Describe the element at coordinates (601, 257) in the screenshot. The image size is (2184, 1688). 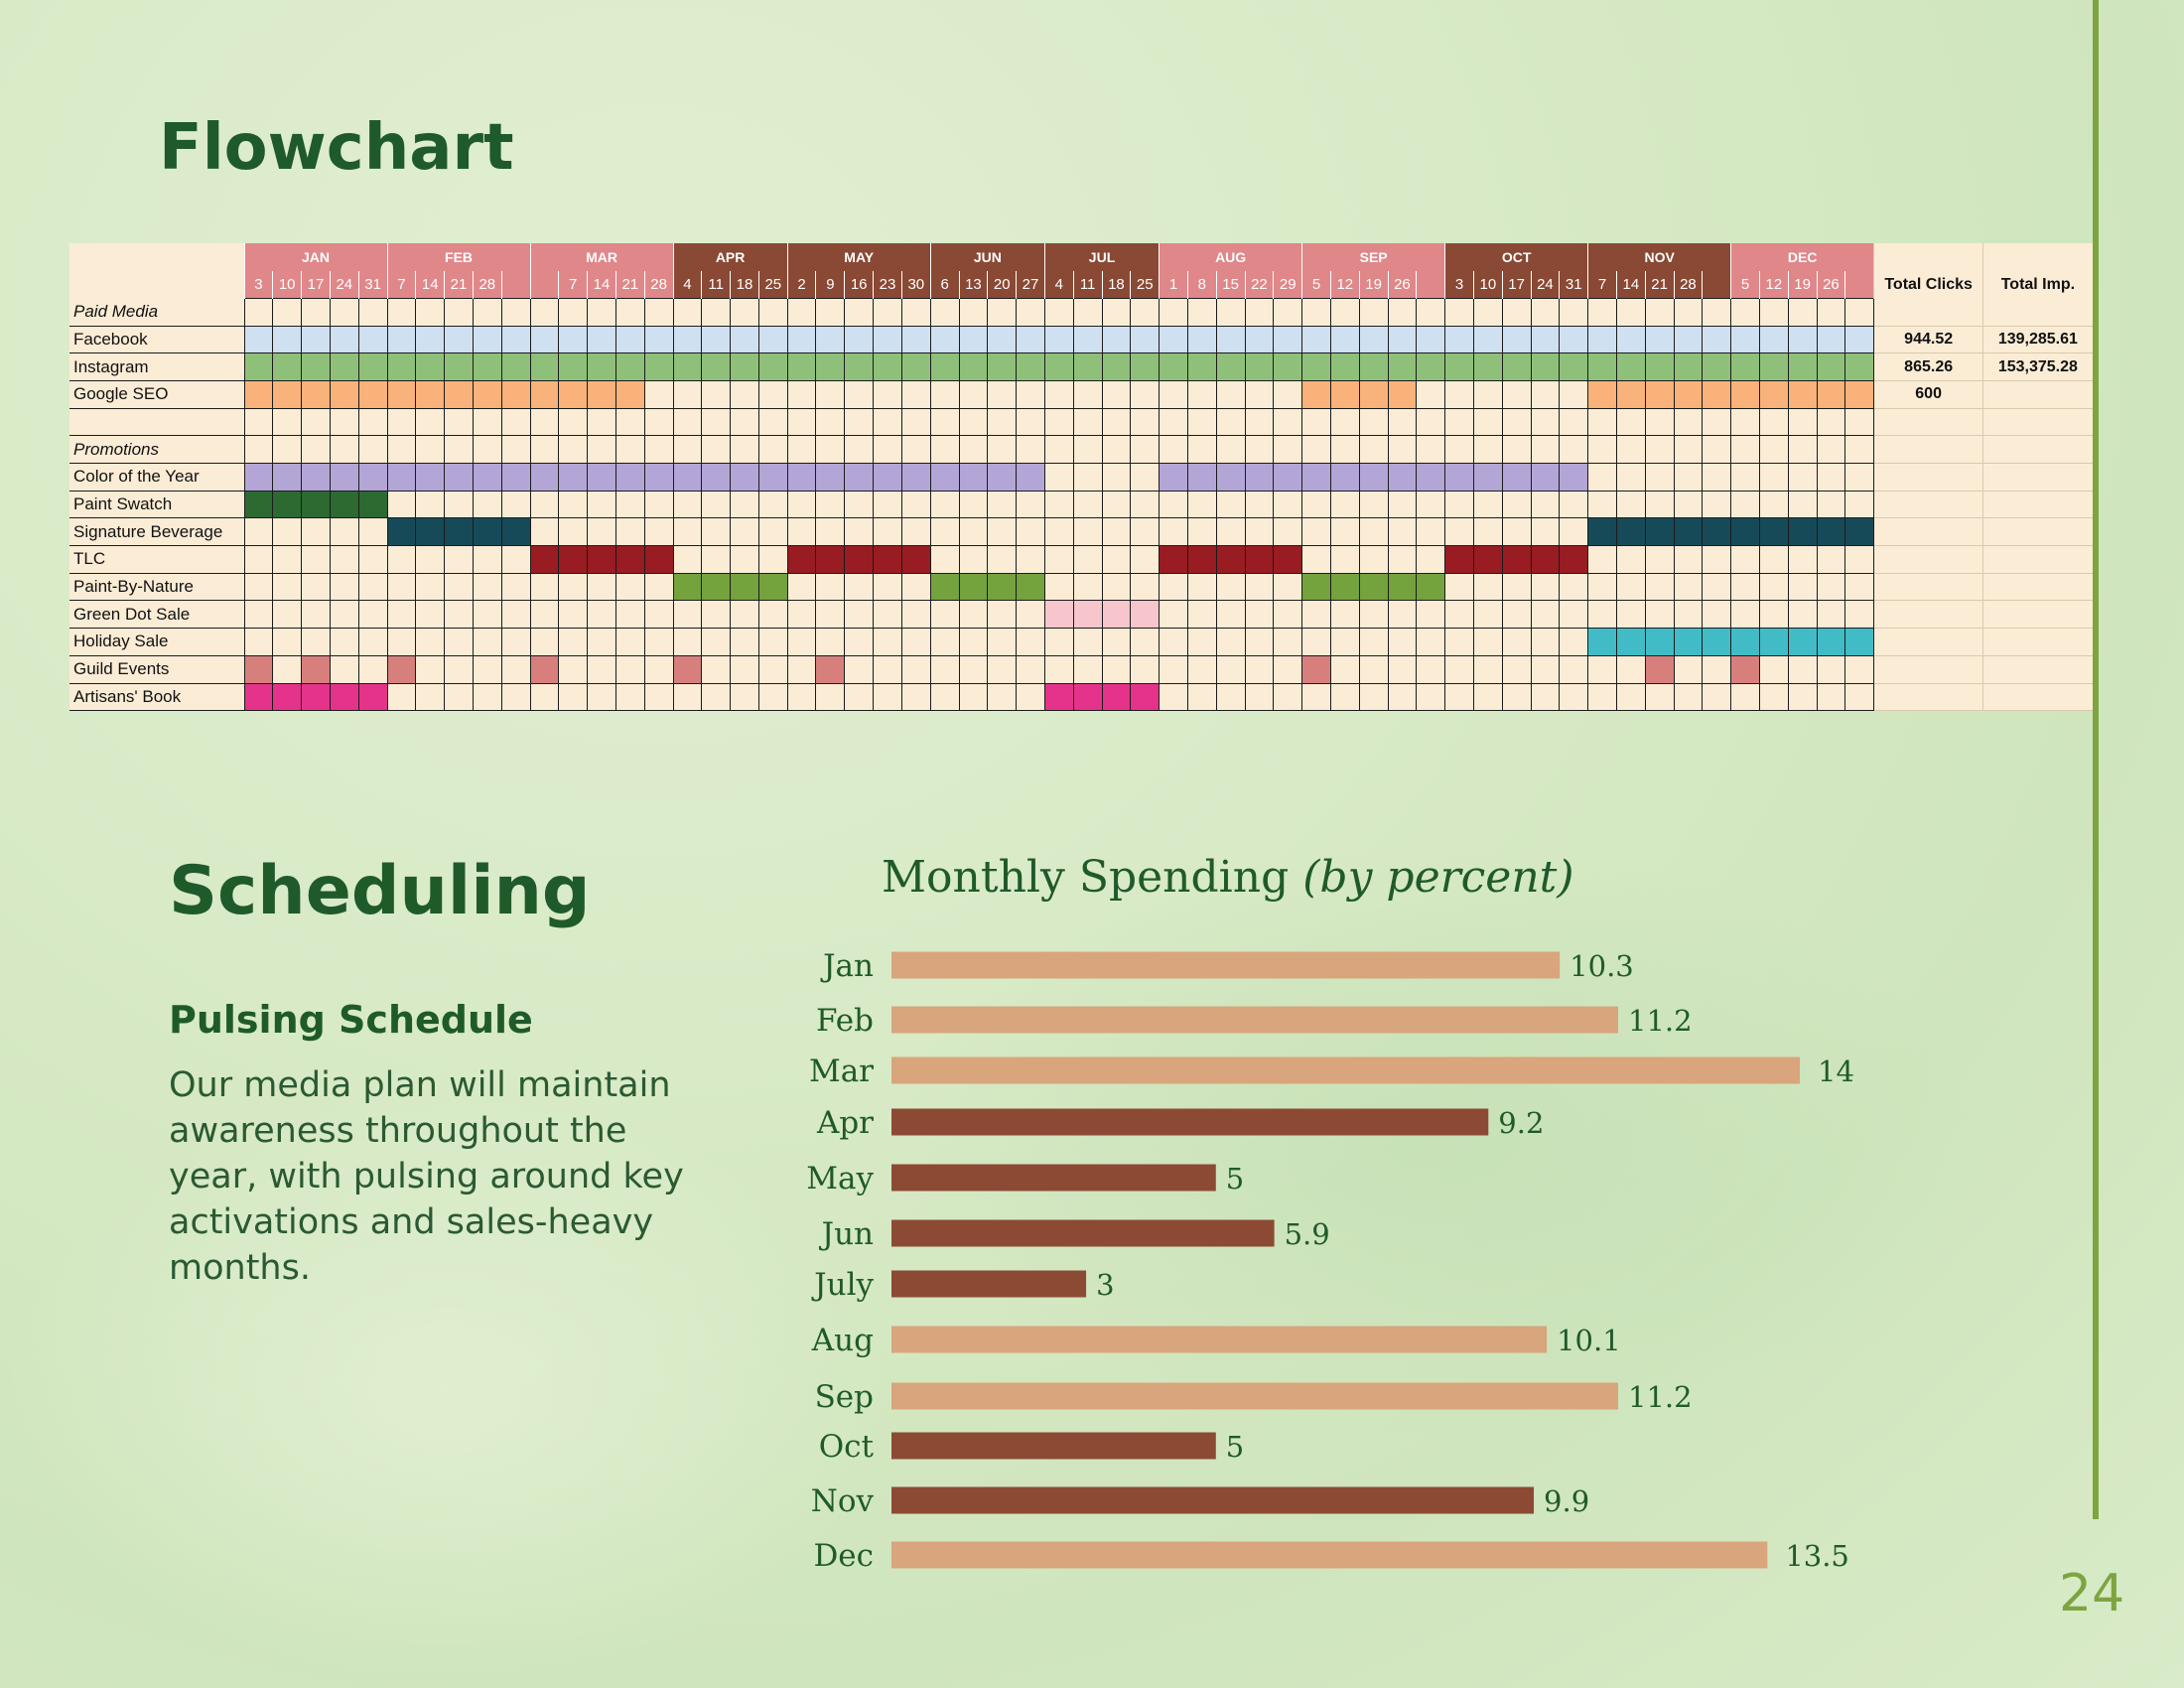
I see `month-header: MAR` at that location.